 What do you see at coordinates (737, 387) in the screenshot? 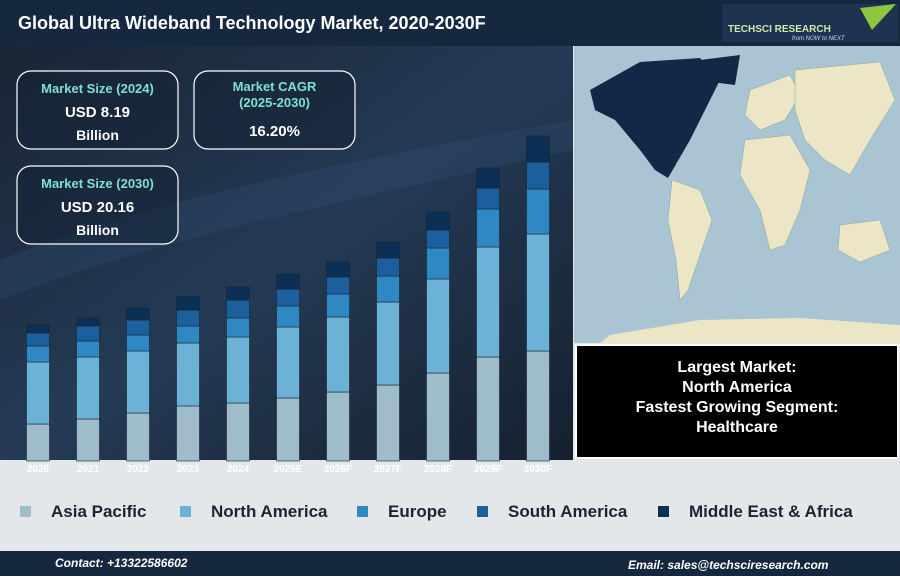
I see `highlight-text: North America` at bounding box center [737, 387].